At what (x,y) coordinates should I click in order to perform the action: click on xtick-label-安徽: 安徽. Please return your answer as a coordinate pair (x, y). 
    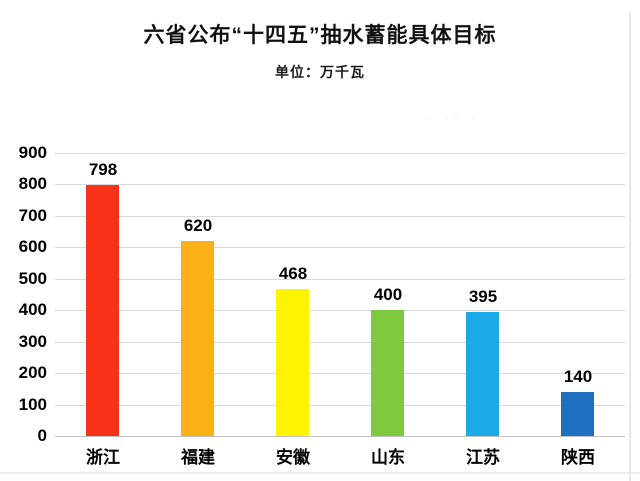
    Looking at the image, I should click on (293, 457).